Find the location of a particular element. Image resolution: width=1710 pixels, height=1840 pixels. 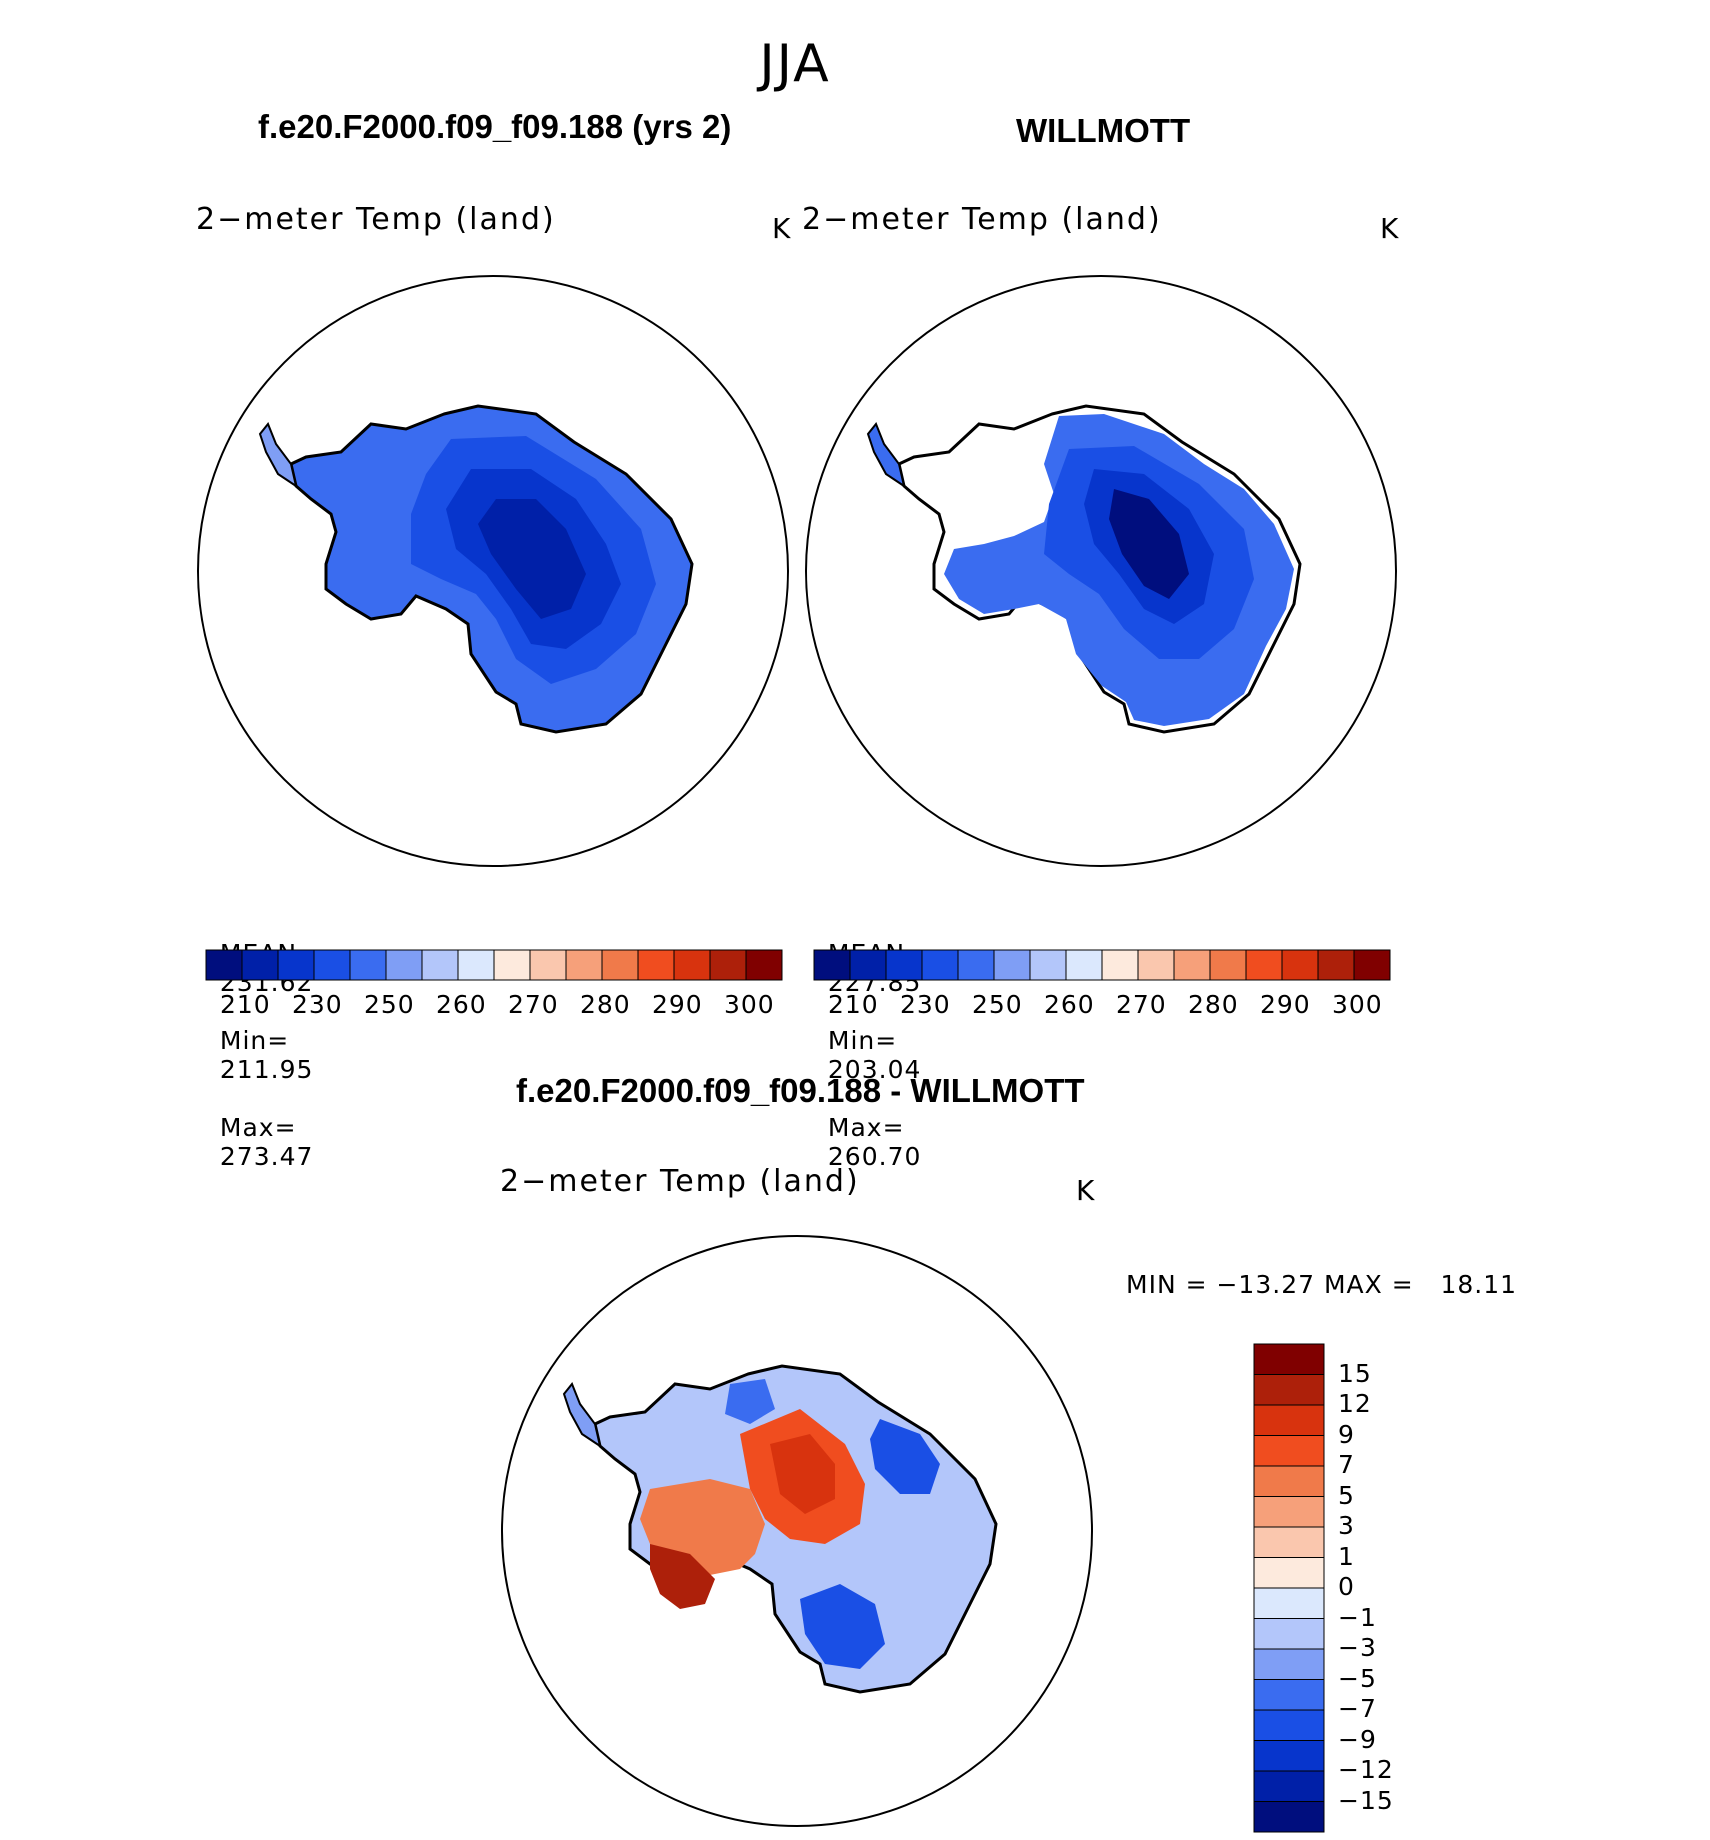

panel1-colorbar-tick-label: 300 is located at coordinates (749, 1004).